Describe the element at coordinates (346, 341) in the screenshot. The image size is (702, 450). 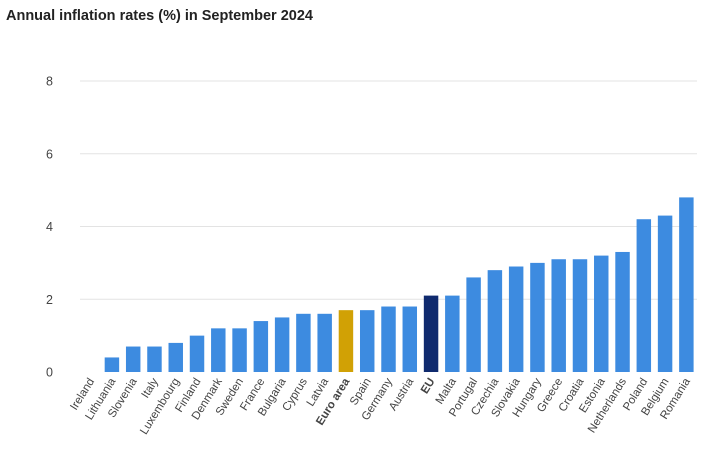
I see `bar-euro-area` at that location.